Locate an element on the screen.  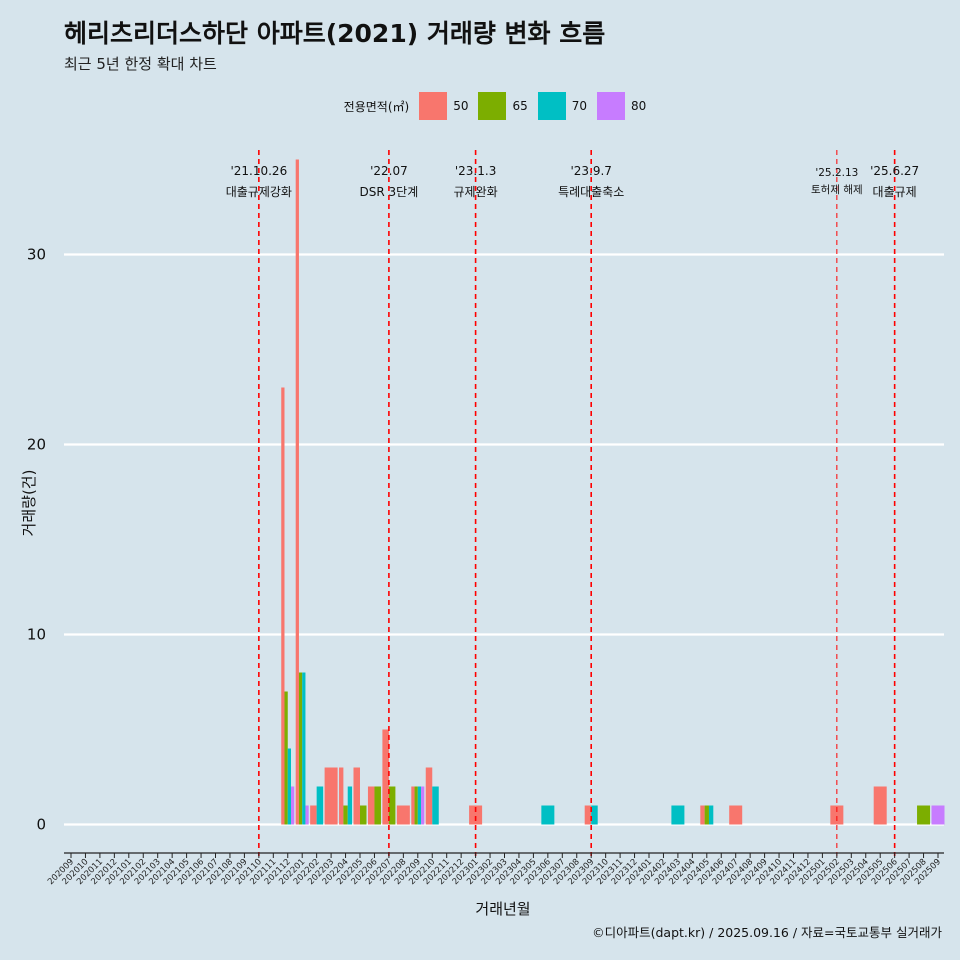
y-axis-label: 거래량(건) is located at coordinates (29, 503).